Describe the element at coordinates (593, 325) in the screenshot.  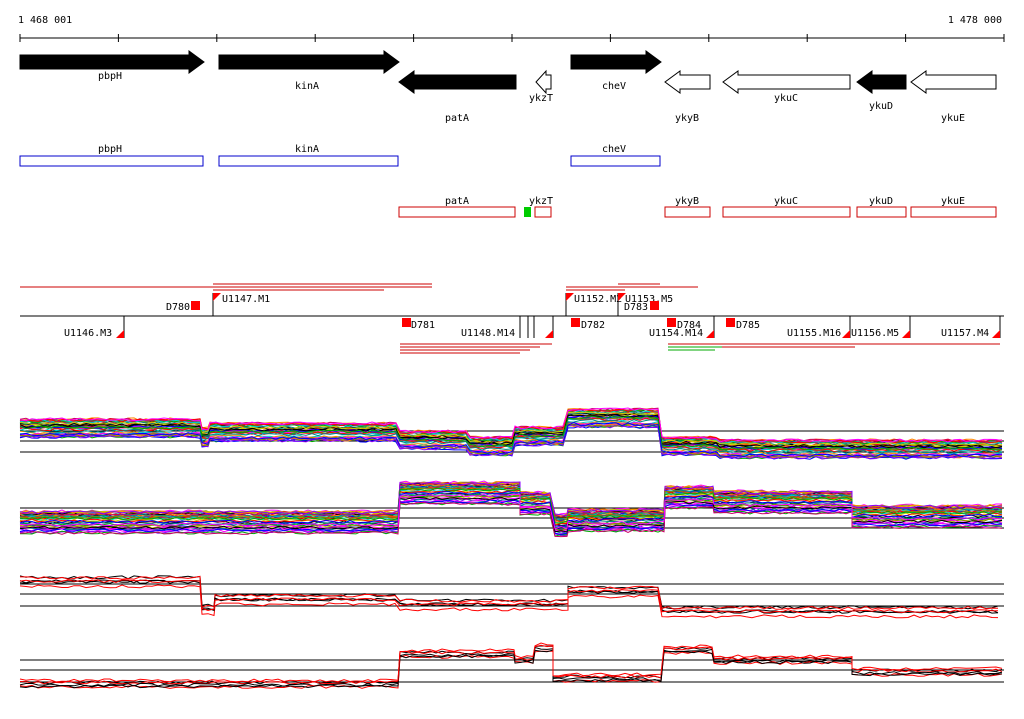
I see `feature-label-d782: D782` at that location.